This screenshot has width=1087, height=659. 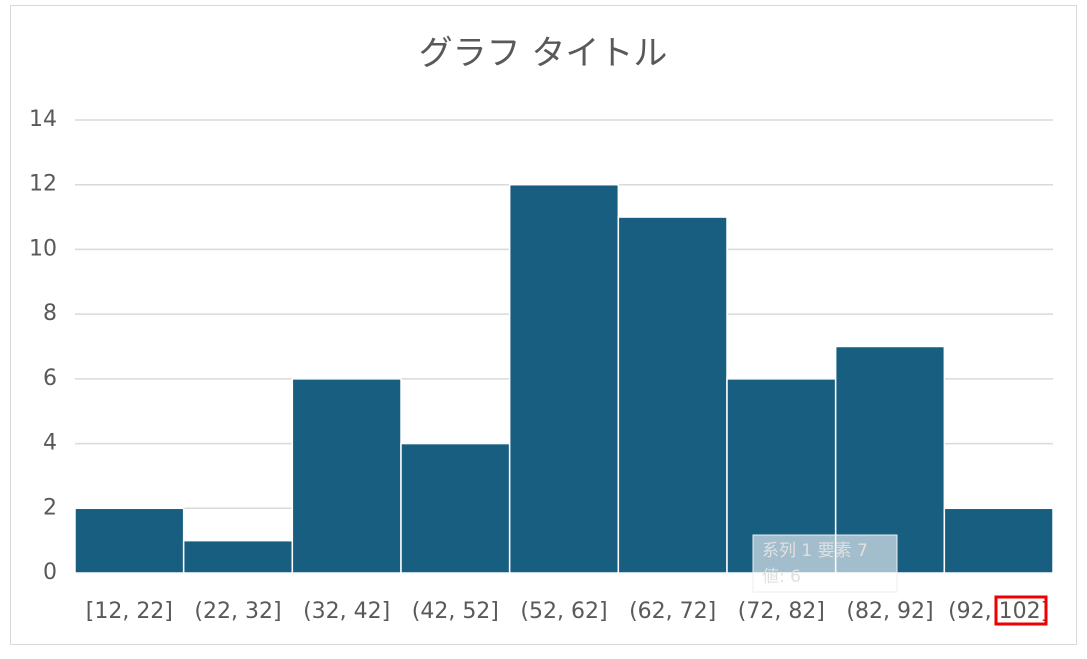 I want to click on y-tick-label: 8, so click(x=50, y=313).